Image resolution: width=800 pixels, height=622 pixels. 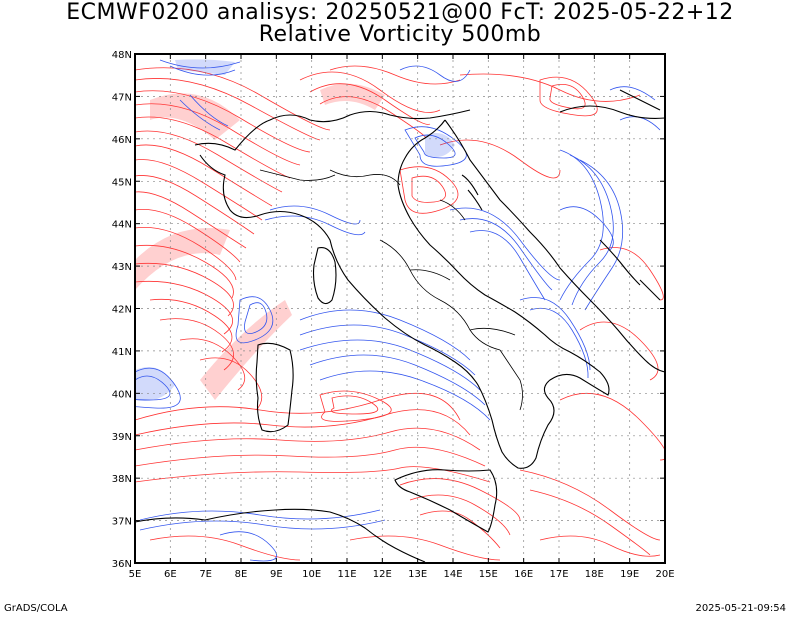 I want to click on lon-label: 8E, so click(x=241, y=574).